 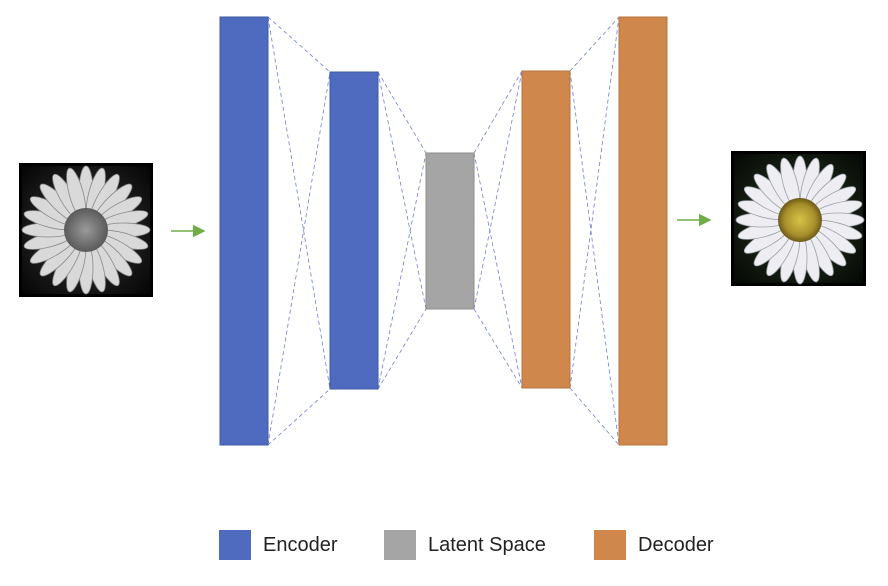 I want to click on legend-latent-space: Latent Space, so click(x=465, y=545).